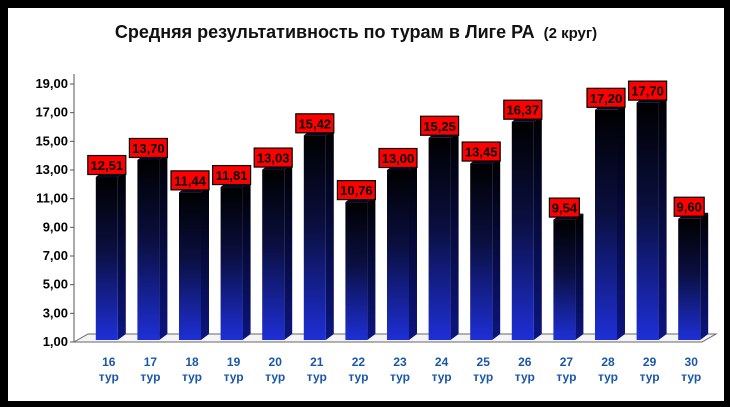 Image resolution: width=730 pixels, height=407 pixels. Describe the element at coordinates (692, 362) in the screenshot. I see `x-tick-label: 30` at that location.